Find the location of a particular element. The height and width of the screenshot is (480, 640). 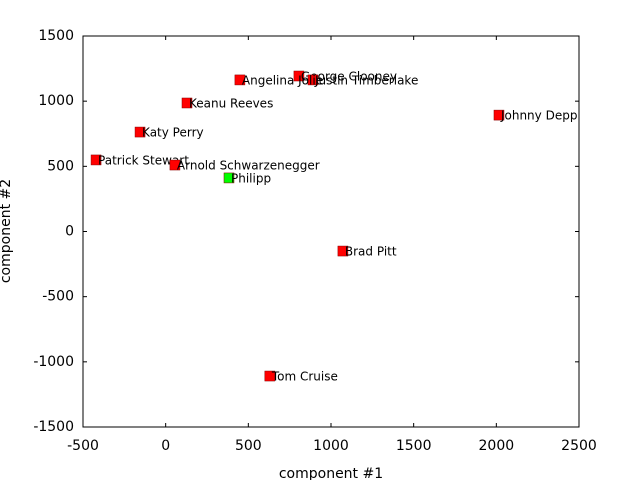

point-label: Keanu Reeves is located at coordinates (231, 103).